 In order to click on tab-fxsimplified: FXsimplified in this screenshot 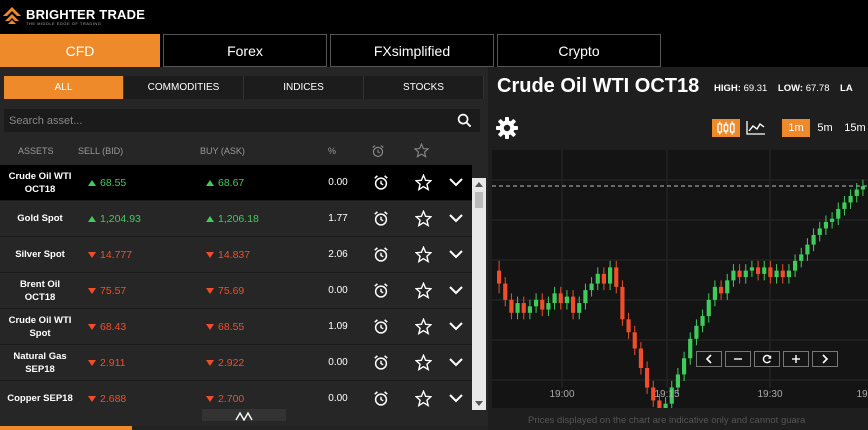, I will do `click(412, 50)`.